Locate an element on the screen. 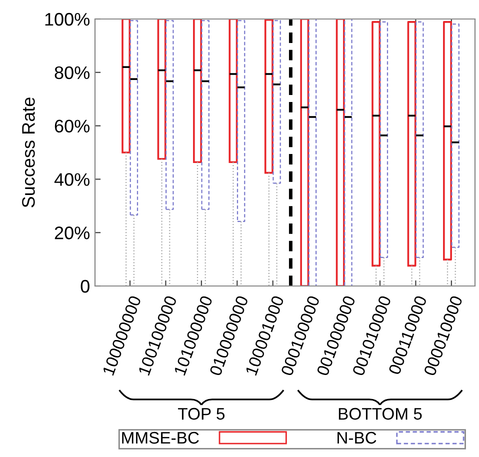  y-tick-label: 100% is located at coordinates (67, 19).